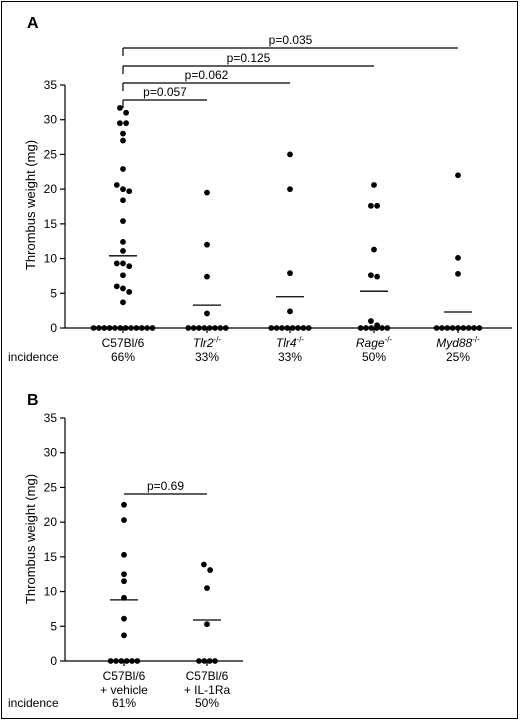 The width and height of the screenshot is (520, 721). What do you see at coordinates (51, 453) in the screenshot?
I see `panel-b-y-tick-label: 30` at bounding box center [51, 453].